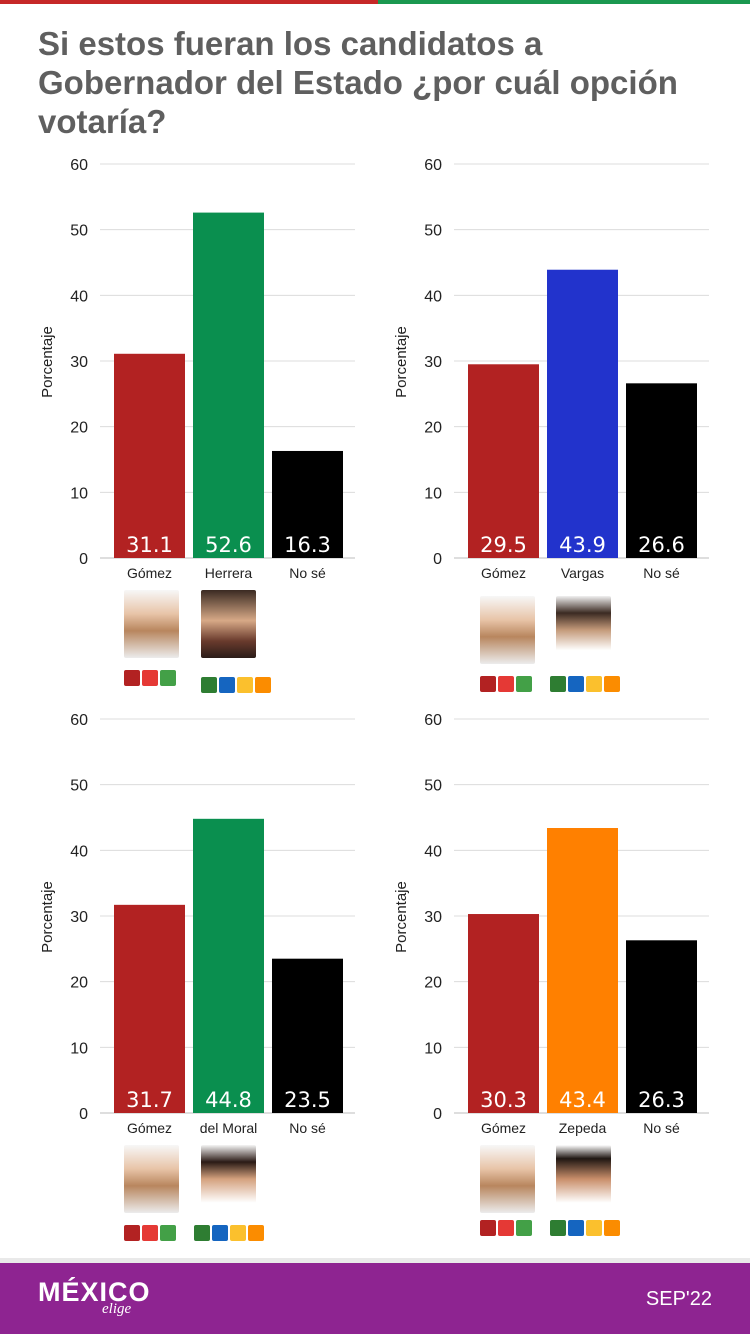 The width and height of the screenshot is (750, 1334). What do you see at coordinates (582, 545) in the screenshot?
I see `bar-value-label: 43.9` at bounding box center [582, 545].